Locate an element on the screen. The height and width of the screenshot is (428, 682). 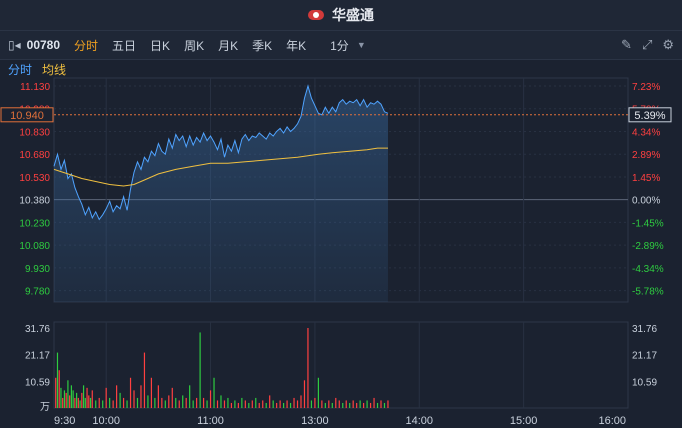
weibo-logo-icon is located at coordinates (317, 15).